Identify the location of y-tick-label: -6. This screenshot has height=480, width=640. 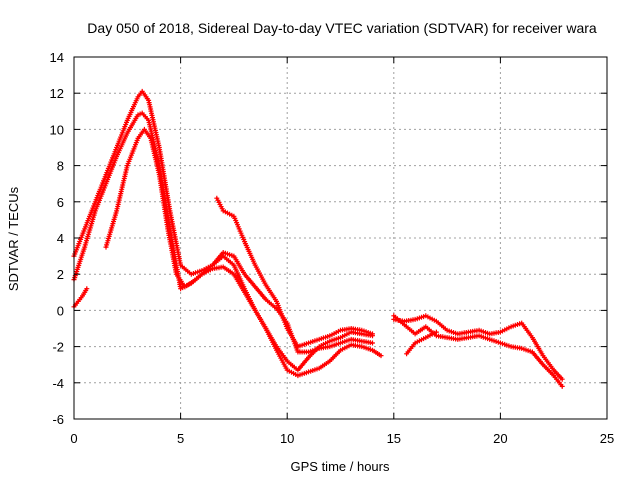
(58, 419).